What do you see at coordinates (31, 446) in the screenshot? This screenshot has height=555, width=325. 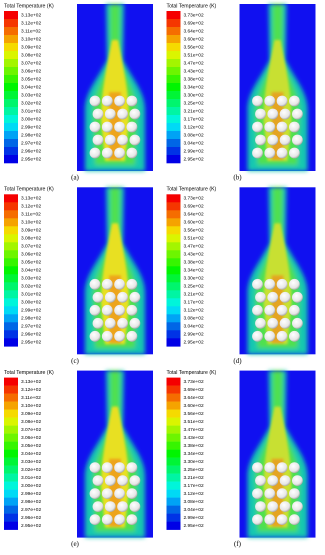 I see `colorbar-label: 3.05e+02` at bounding box center [31, 446].